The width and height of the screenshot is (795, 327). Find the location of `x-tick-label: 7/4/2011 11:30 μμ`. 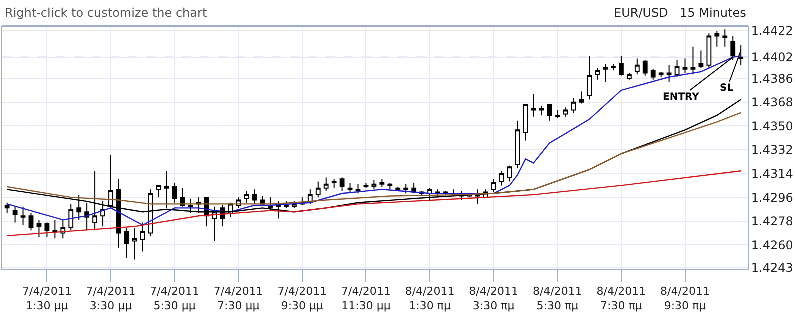

x-tick-label: 7/4/2011 11:30 μμ is located at coordinates (366, 298).